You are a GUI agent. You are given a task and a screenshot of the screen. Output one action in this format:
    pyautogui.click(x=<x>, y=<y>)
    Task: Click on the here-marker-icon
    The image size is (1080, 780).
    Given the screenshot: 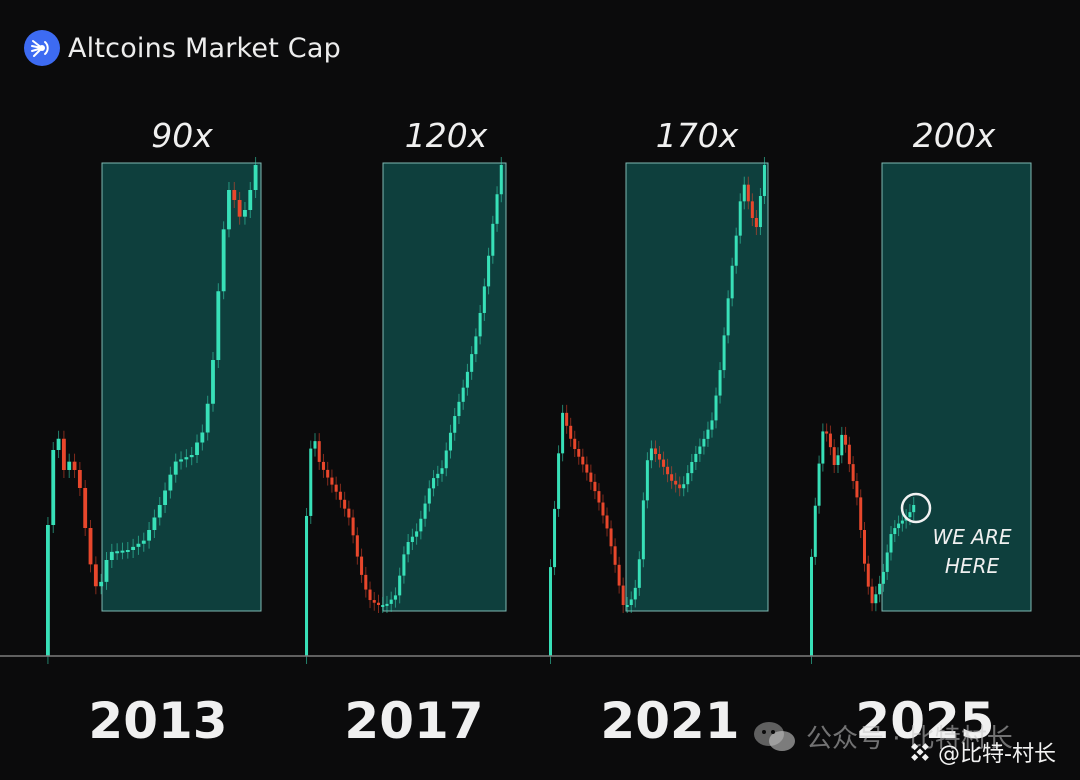 What is the action you would take?
    pyautogui.click(x=916, y=508)
    